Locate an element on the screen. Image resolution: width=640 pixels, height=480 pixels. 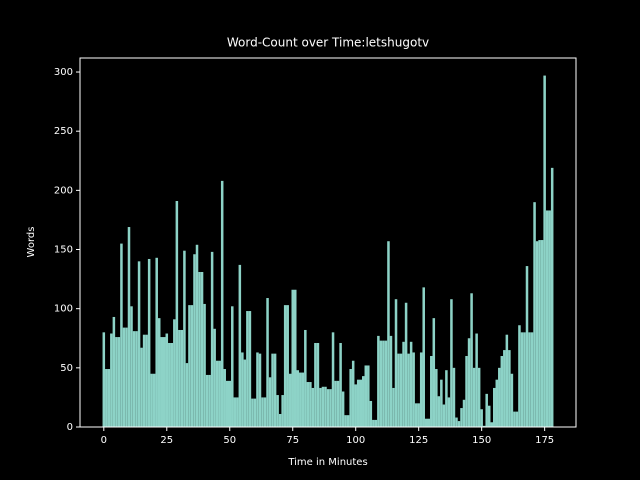
x-axis-label: Time in Minutes is located at coordinates (327, 462).